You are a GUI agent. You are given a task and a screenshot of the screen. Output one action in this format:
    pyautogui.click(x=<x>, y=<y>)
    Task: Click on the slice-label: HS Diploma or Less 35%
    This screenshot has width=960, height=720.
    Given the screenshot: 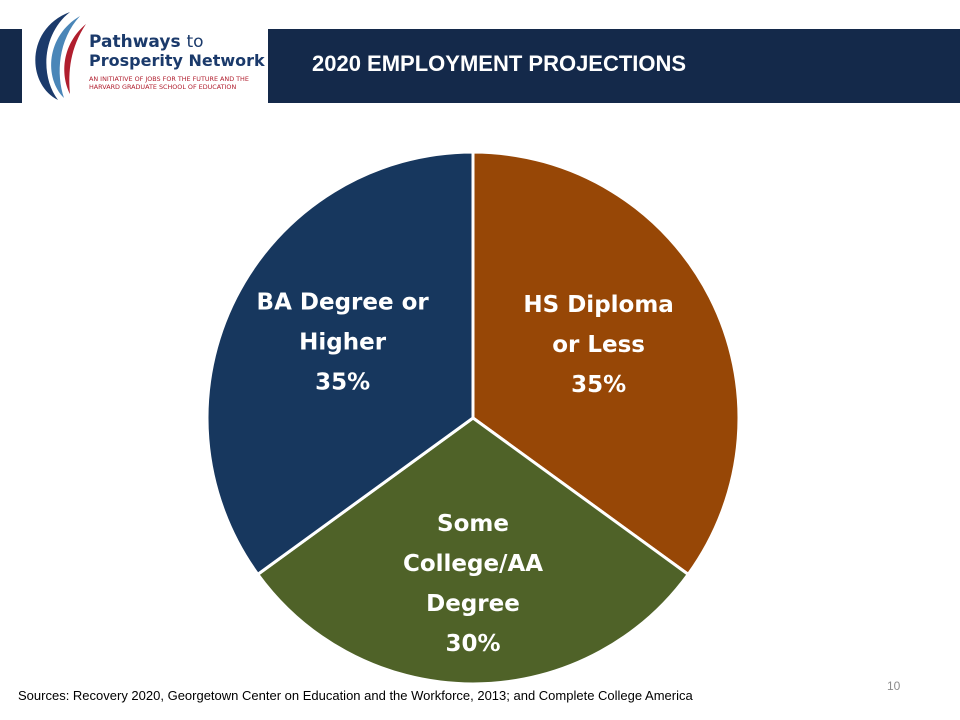 What is the action you would take?
    pyautogui.click(x=598, y=345)
    